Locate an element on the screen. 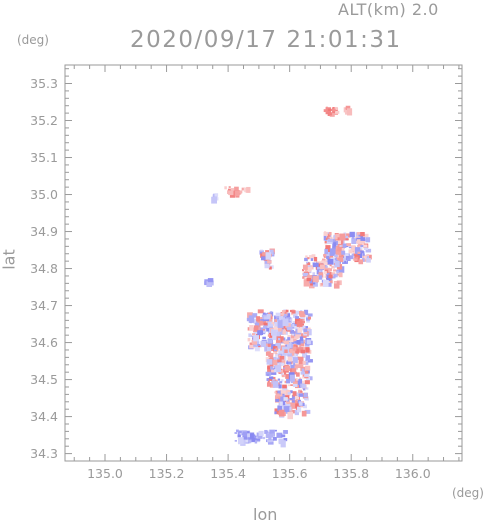 This screenshot has height=524, width=491. datetime-title: 2020/09/17 21:01:31 is located at coordinates (266, 40).